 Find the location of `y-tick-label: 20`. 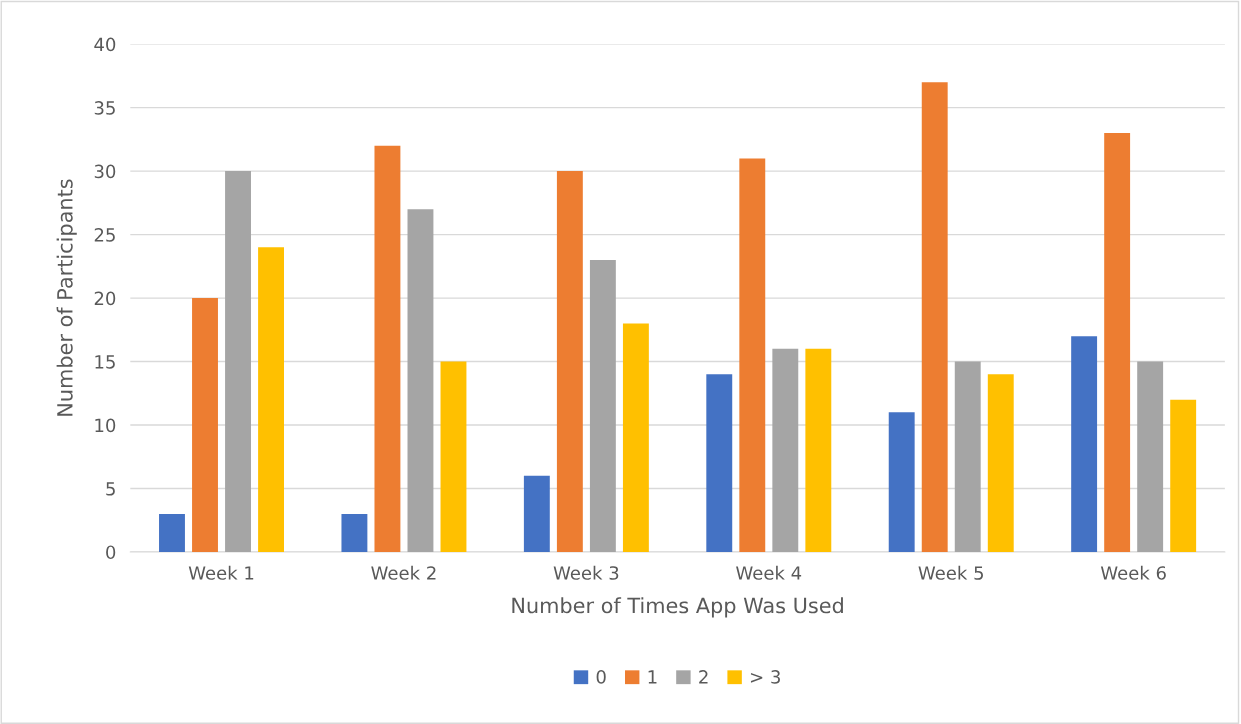

y-tick-label: 20 is located at coordinates (105, 298).